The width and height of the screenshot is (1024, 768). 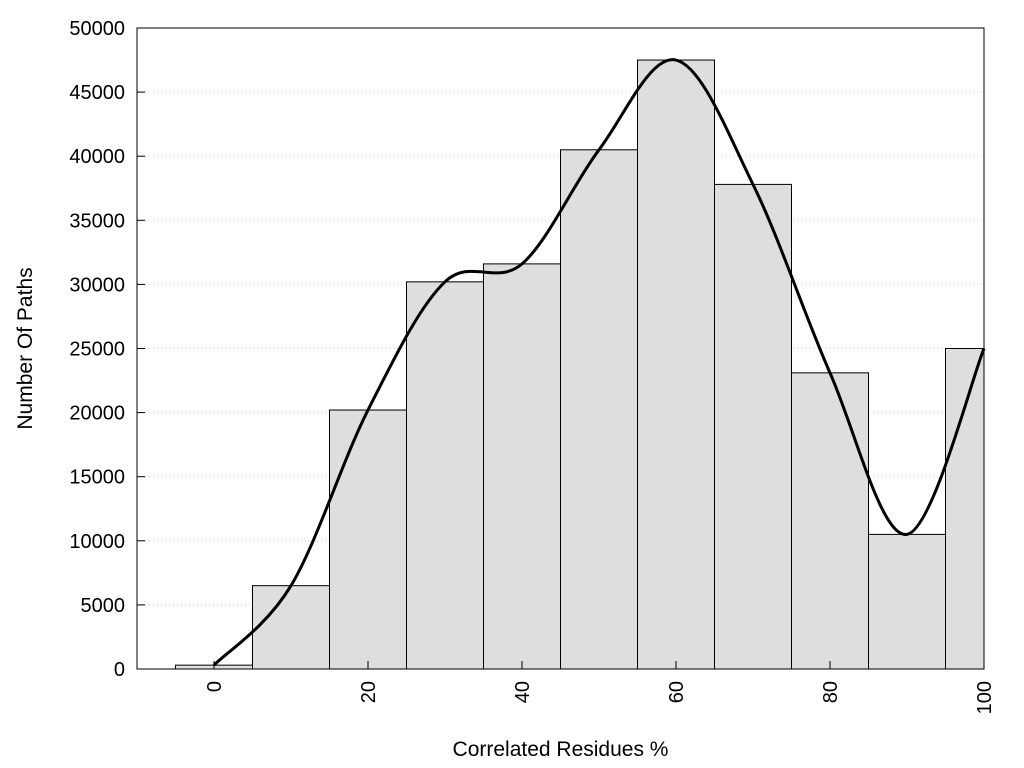 I want to click on y-tick-label: 35000, so click(x=97, y=221).